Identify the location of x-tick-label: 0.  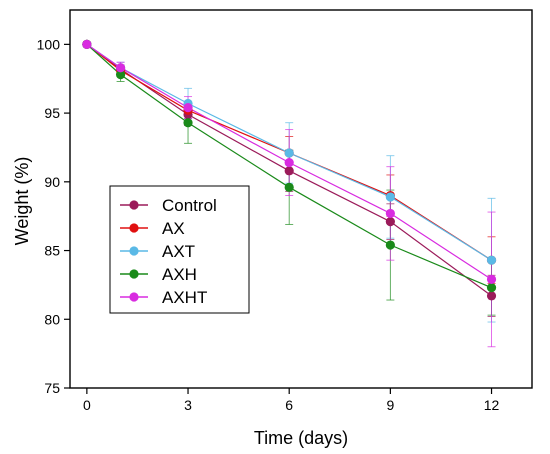
(87, 405).